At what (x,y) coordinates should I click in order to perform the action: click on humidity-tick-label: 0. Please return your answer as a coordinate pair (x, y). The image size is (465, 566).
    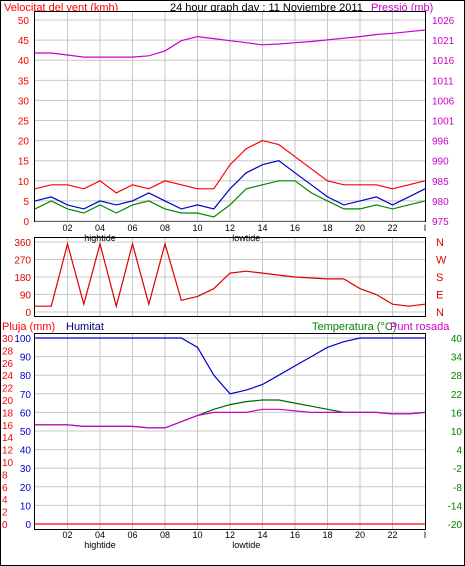
    Looking at the image, I should click on (28, 525).